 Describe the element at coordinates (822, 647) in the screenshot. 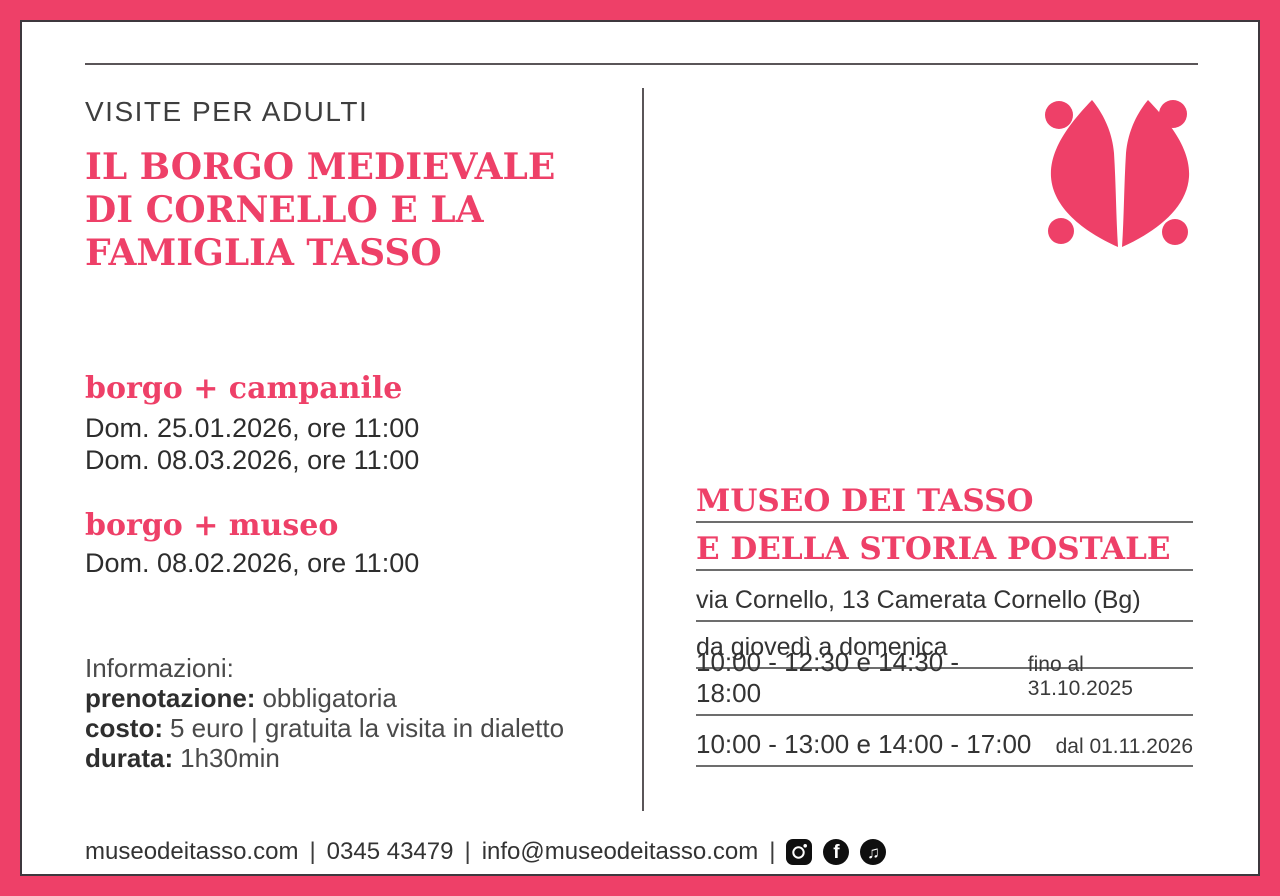

I see `opening-days: da giovedì a domenica` at that location.